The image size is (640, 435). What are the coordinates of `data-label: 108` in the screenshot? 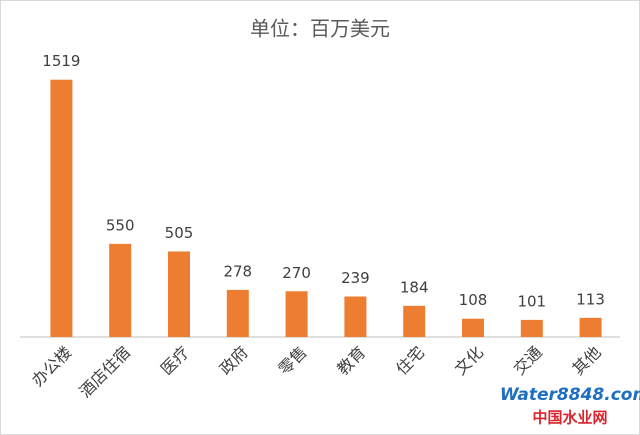 It's located at (473, 300).